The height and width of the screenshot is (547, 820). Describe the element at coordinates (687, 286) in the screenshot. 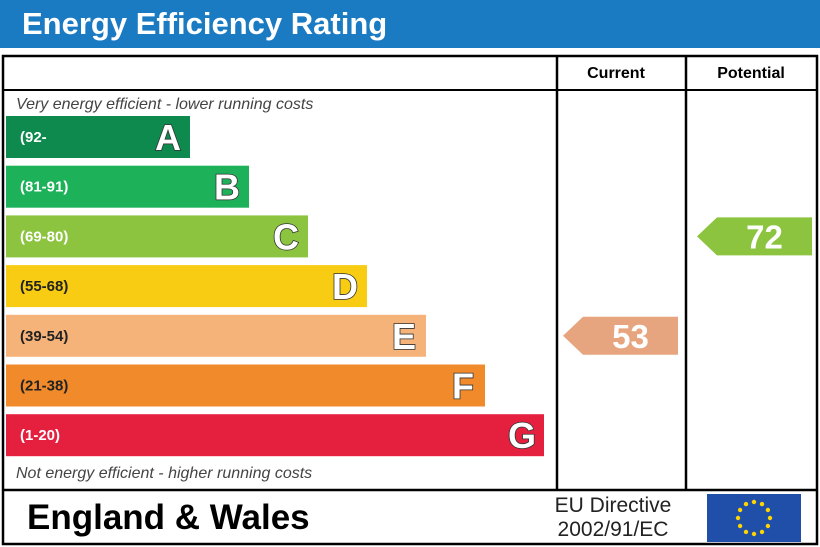

I see `score-arrows: 53 72` at that location.